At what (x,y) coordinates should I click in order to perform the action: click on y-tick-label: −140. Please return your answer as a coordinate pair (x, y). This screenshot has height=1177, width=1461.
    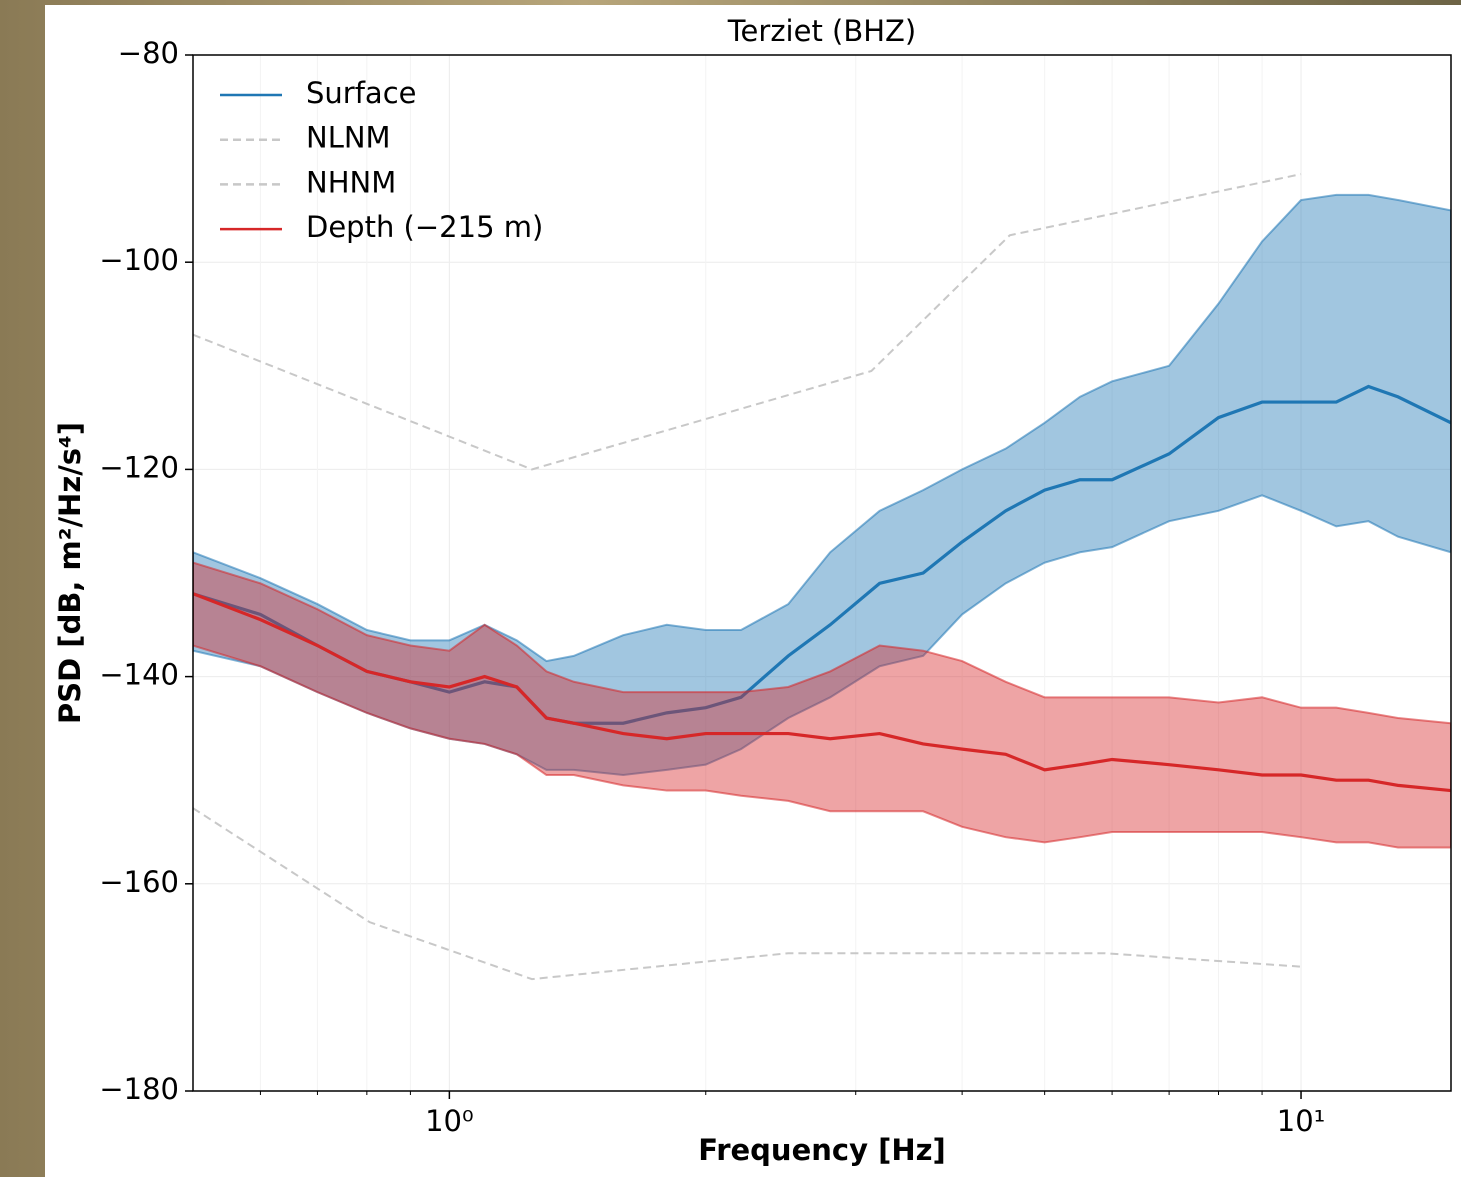
    Looking at the image, I should click on (139, 675).